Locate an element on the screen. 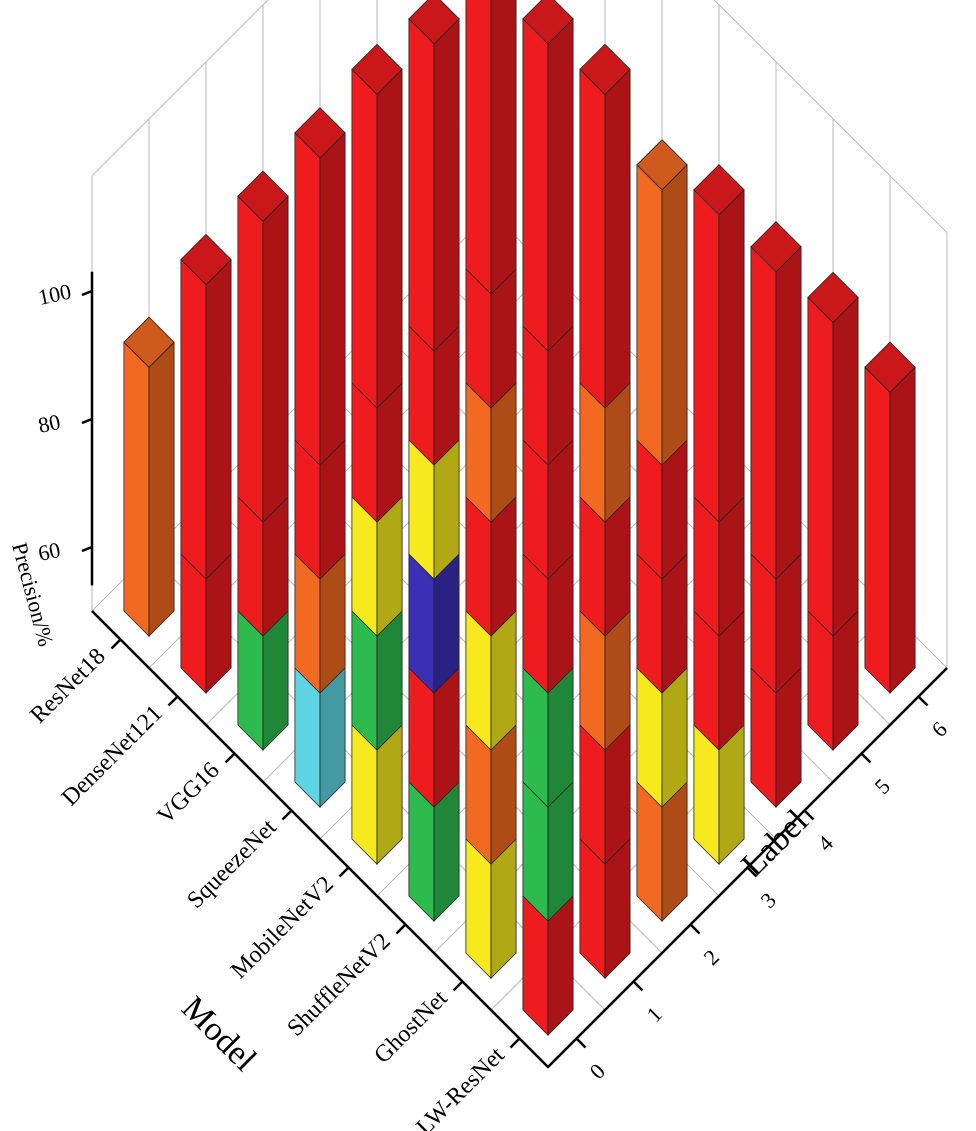  model-tick-label: LW-ResNet is located at coordinates (461, 1086).